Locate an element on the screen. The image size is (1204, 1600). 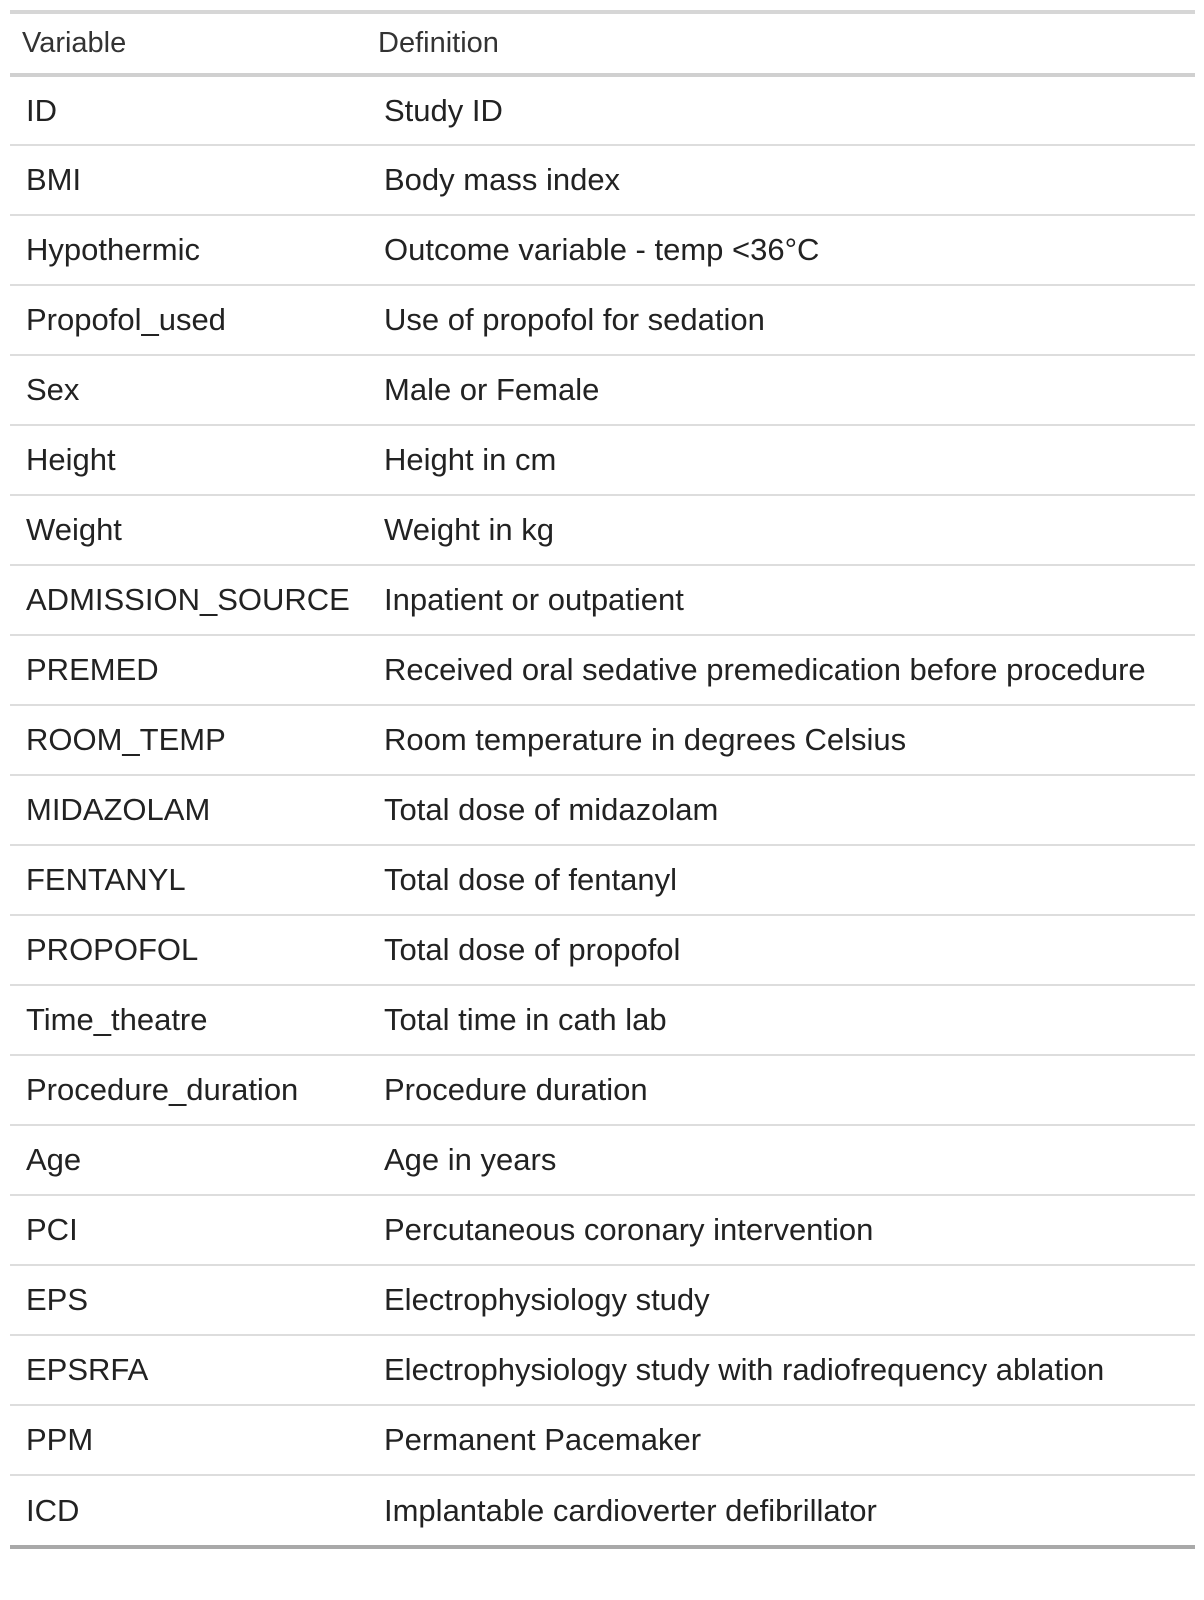
variable-cell: PCI is located at coordinates (189, 1229).